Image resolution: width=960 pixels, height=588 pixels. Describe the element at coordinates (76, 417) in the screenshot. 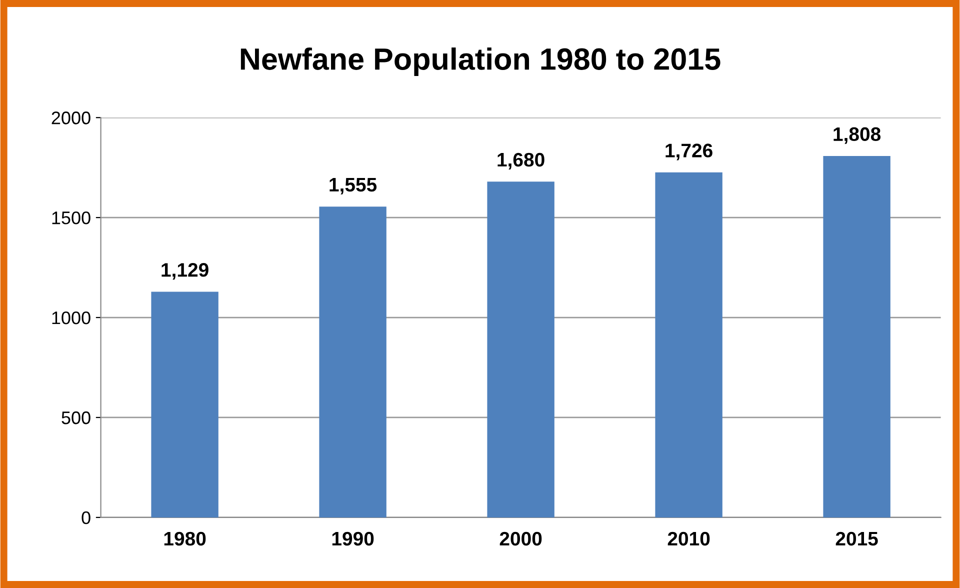

I see `y-tick-label: 500` at that location.